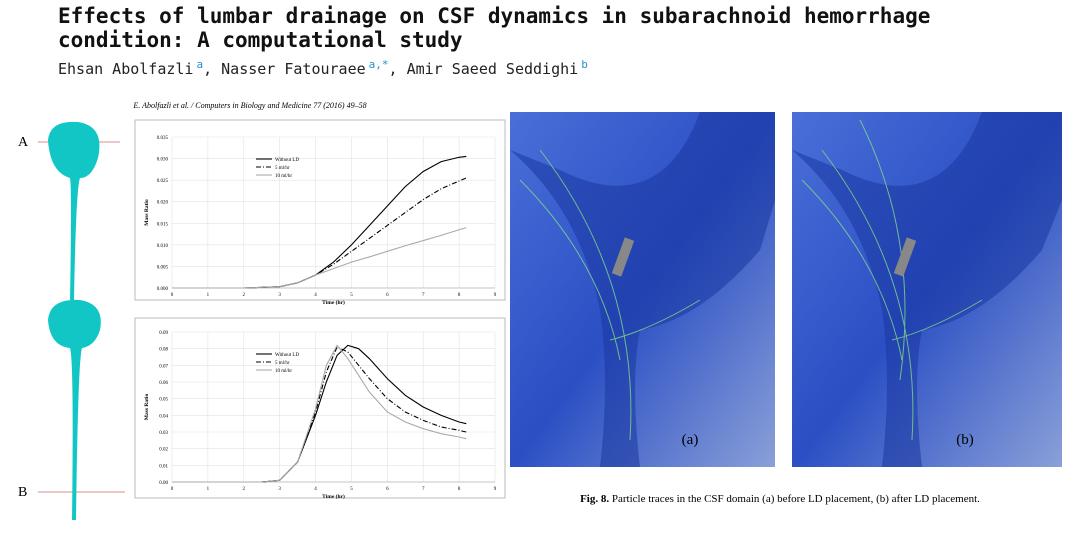  What do you see at coordinates (163, 450) in the screenshot?
I see `y-tick-label: 0.02` at bounding box center [163, 450].